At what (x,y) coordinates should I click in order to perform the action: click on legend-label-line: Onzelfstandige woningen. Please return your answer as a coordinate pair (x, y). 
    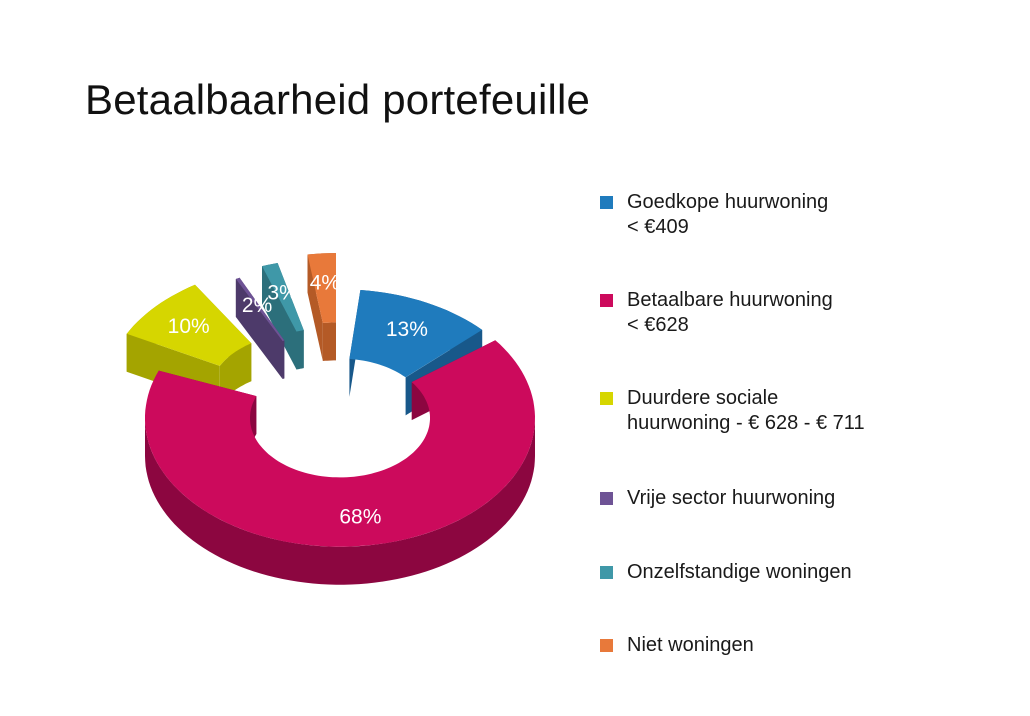
    Looking at the image, I should click on (739, 572).